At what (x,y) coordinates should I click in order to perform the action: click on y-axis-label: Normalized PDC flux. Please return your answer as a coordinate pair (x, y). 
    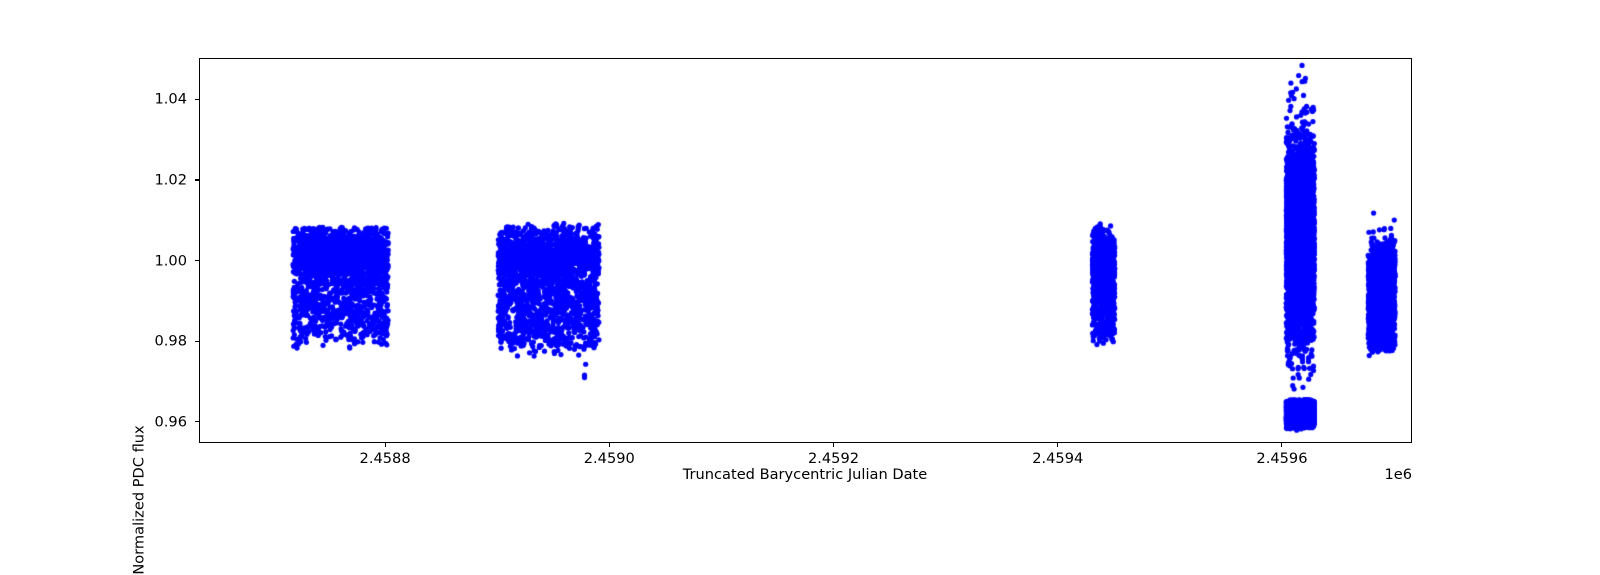
    Looking at the image, I should click on (139, 500).